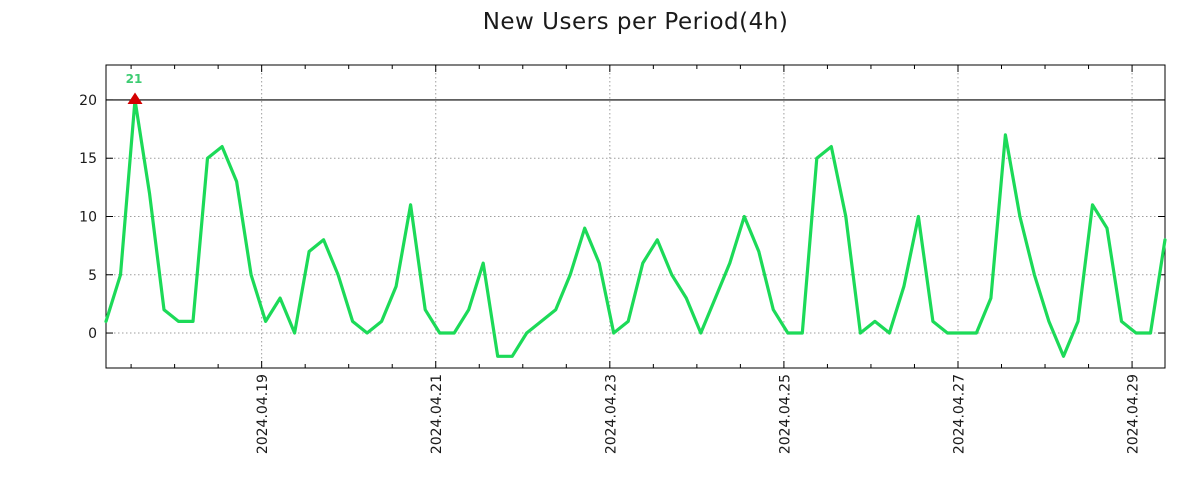 This screenshot has width=1200, height=500. Describe the element at coordinates (437, 414) in the screenshot. I see `x-tick-label: 2024.04.21` at that location.